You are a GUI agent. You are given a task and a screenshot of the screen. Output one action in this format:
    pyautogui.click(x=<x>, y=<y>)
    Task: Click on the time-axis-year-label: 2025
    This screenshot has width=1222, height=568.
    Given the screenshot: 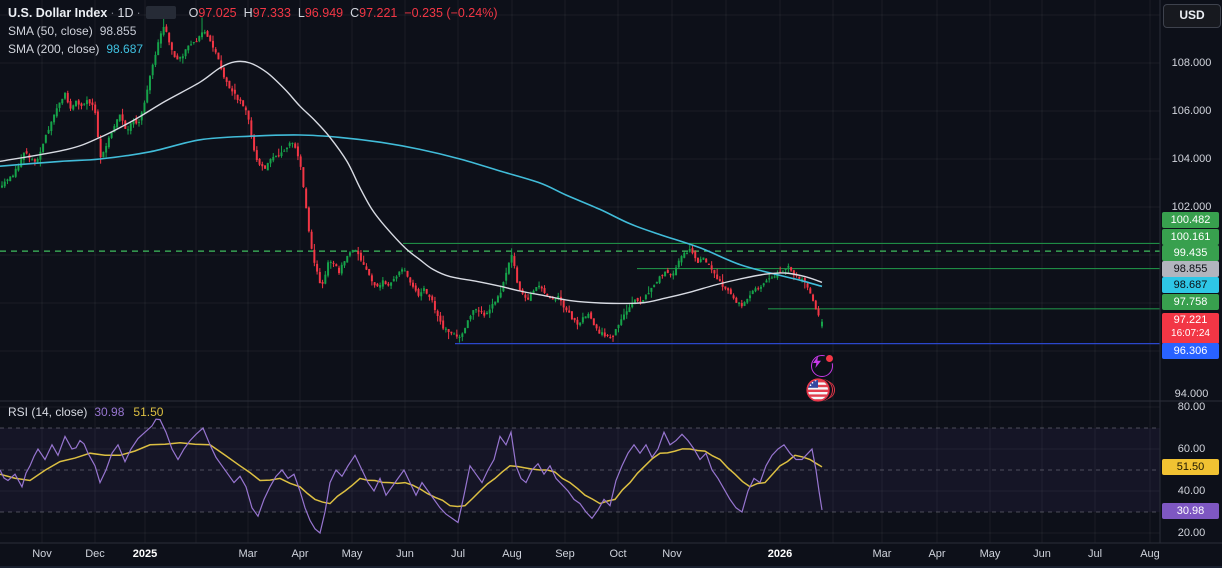 What is the action you would take?
    pyautogui.click(x=145, y=554)
    